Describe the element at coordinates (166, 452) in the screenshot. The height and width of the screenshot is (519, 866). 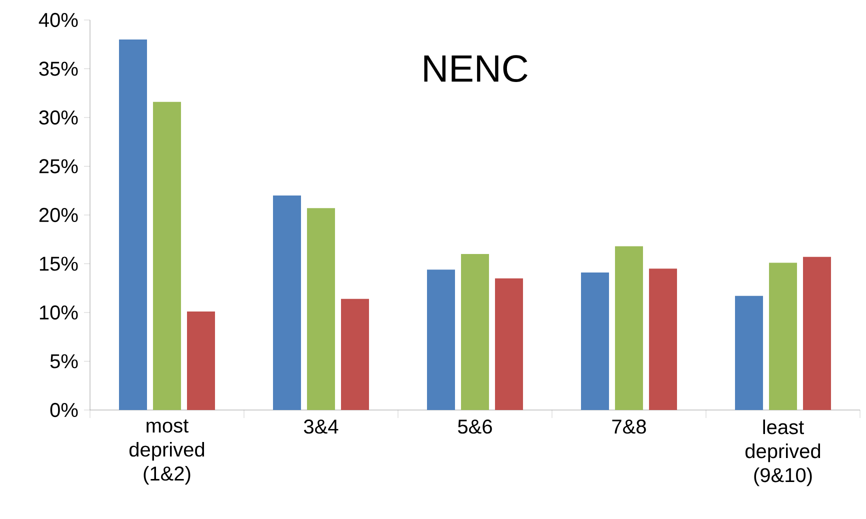
I see `x-tick-label: most deprived (1&2)` at that location.